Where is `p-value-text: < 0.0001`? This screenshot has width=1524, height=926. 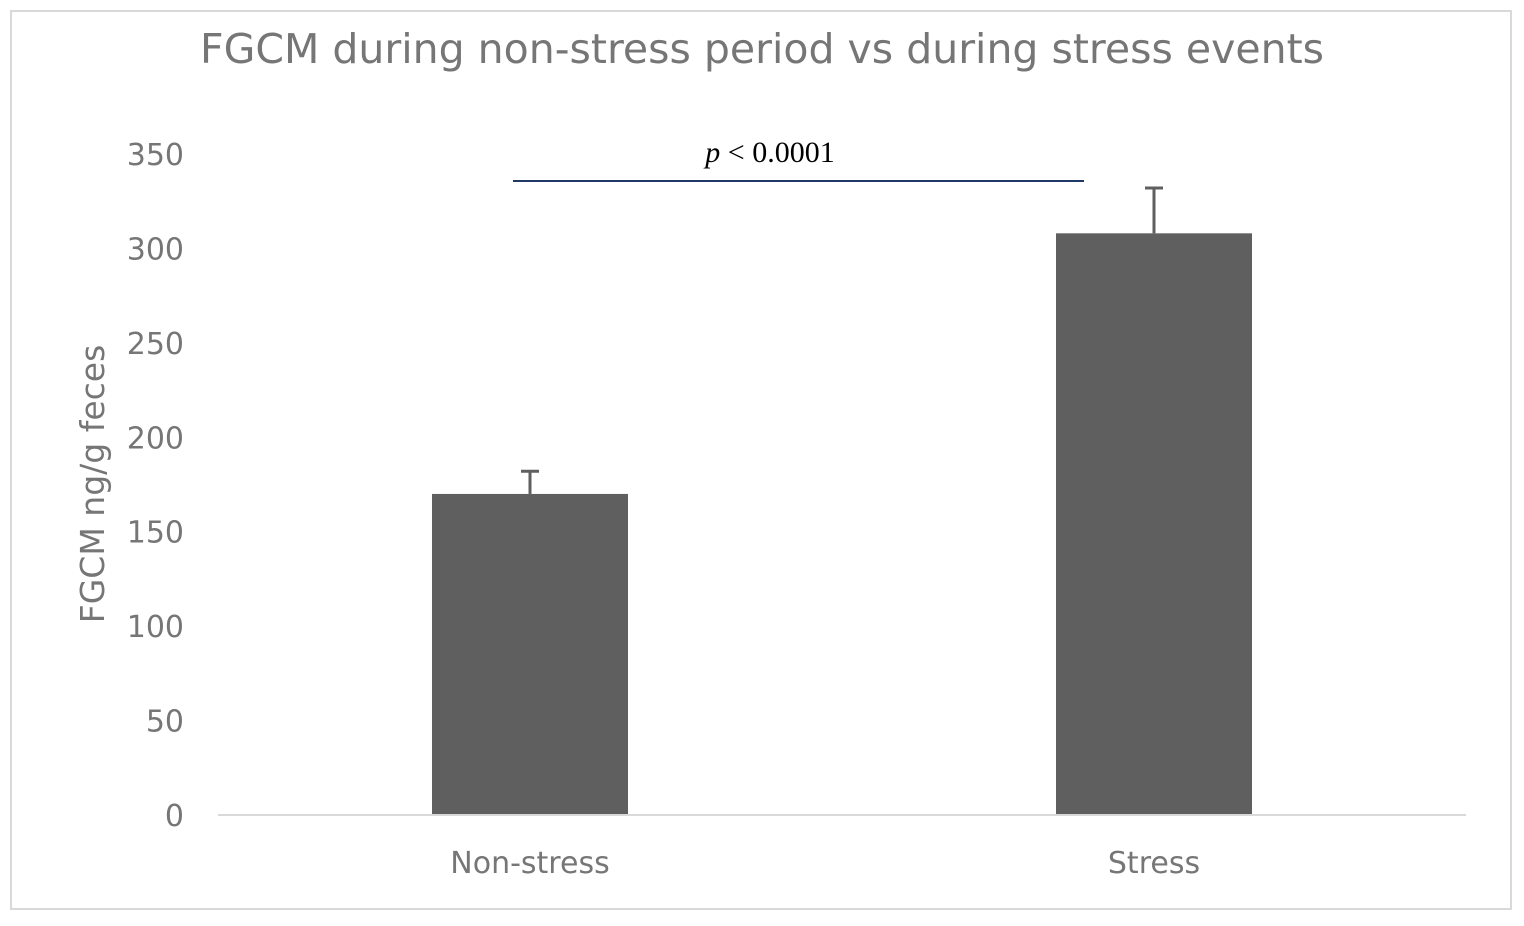 p-value-text: < 0.0001 is located at coordinates (777, 152).